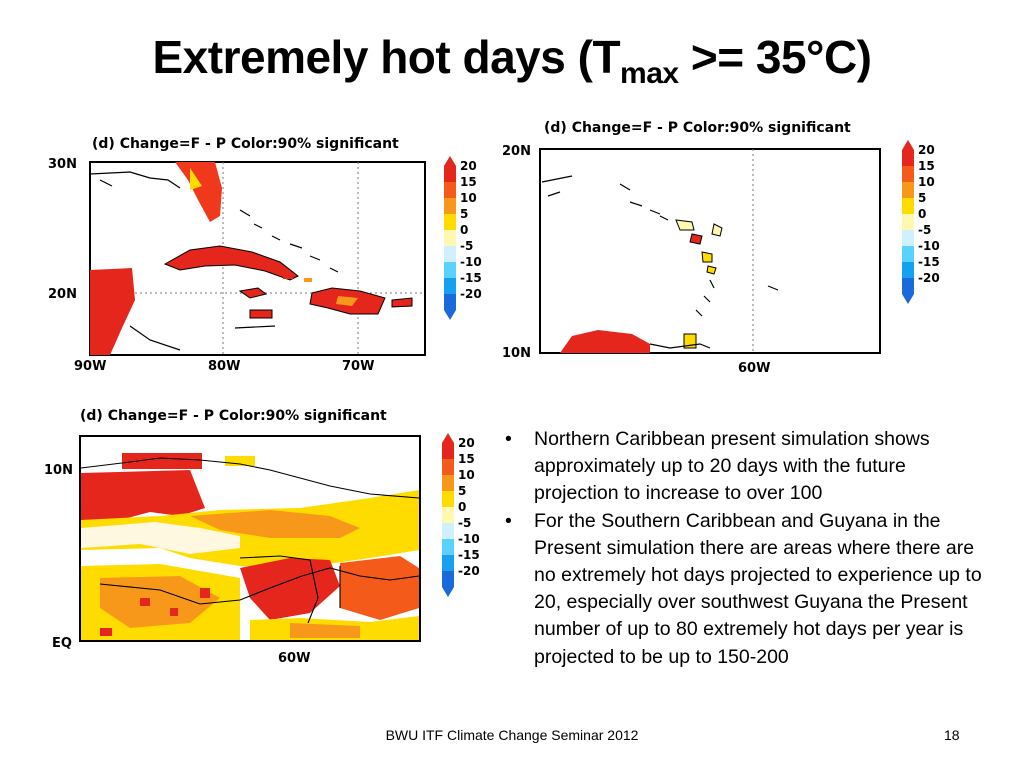 This screenshot has height=768, width=1024. I want to click on lon-label: 80W, so click(224, 366).